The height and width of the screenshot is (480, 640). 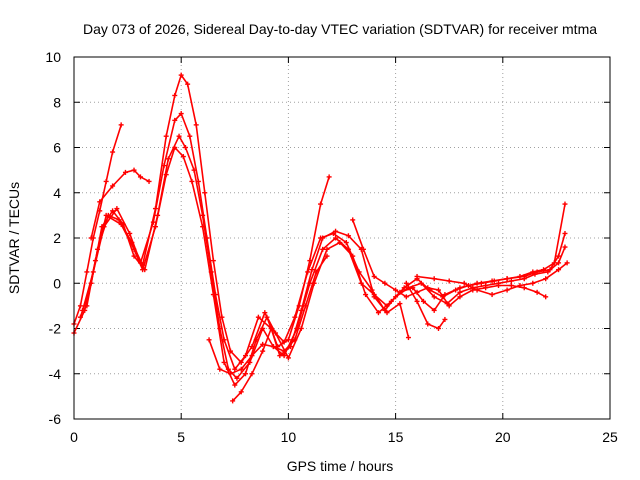 I want to click on x-tick-label: 25, so click(x=610, y=437).